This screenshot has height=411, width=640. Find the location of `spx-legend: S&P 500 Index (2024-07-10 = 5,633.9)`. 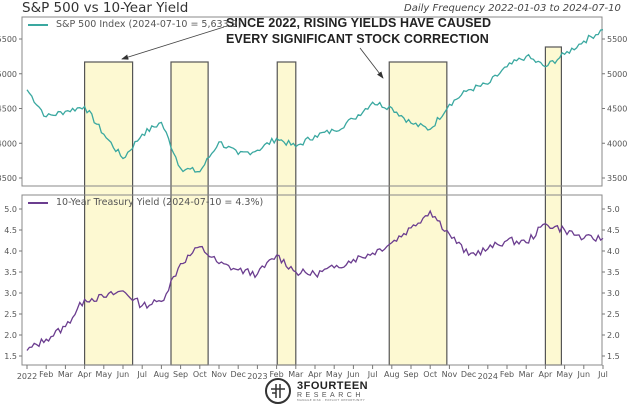

spx-legend: S&P 500 Index (2024-07-10 = 5,633.9) is located at coordinates (134, 24).